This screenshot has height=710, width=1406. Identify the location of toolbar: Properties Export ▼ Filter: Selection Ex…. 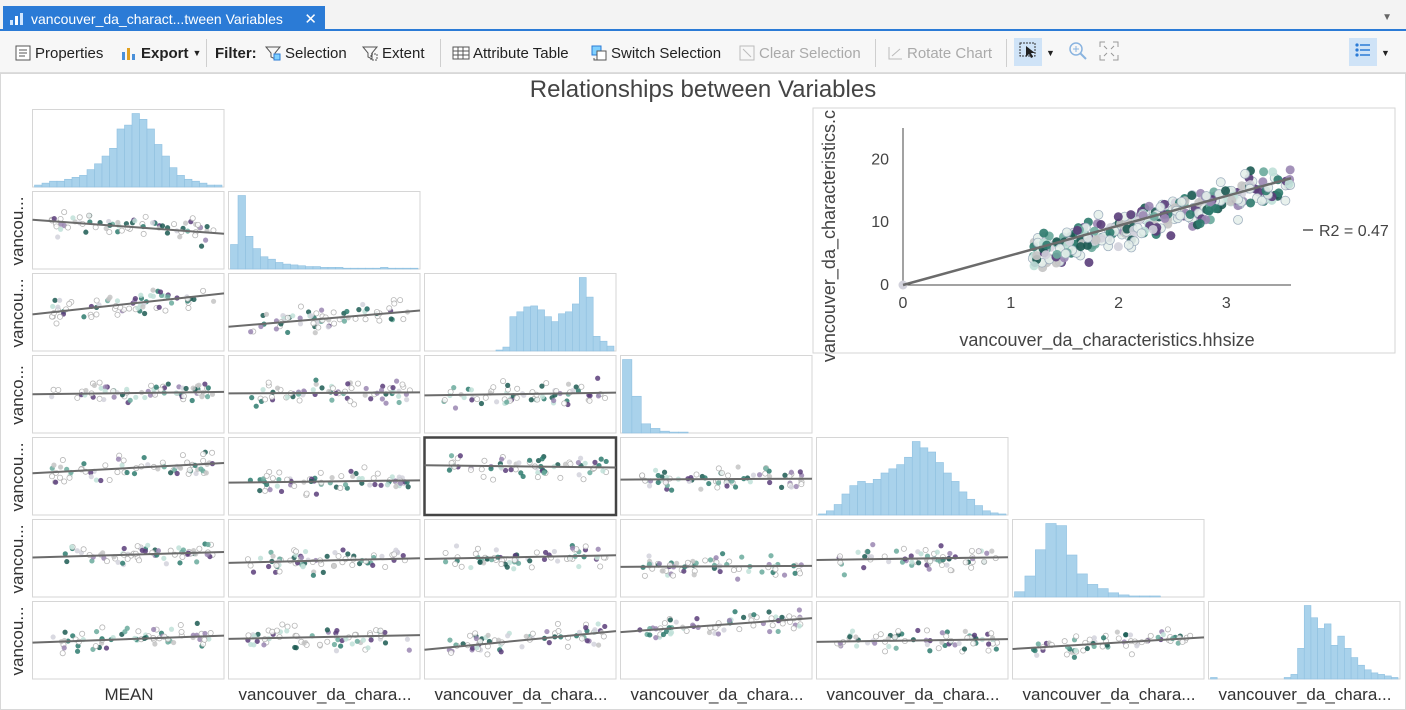
(703, 52).